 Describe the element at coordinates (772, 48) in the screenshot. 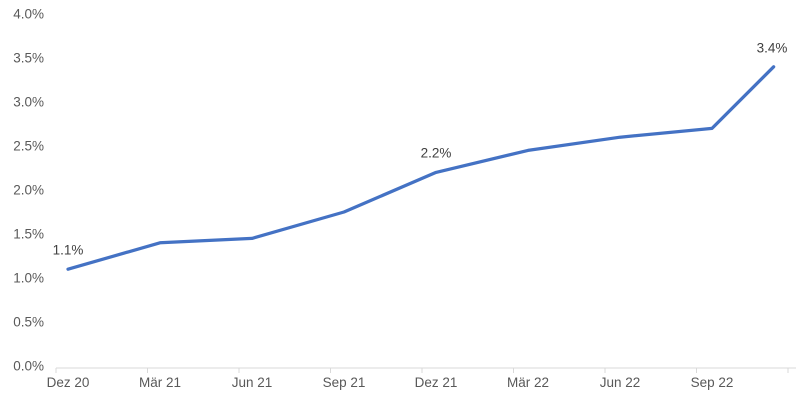

I see `data-point-label: 3.4%` at that location.